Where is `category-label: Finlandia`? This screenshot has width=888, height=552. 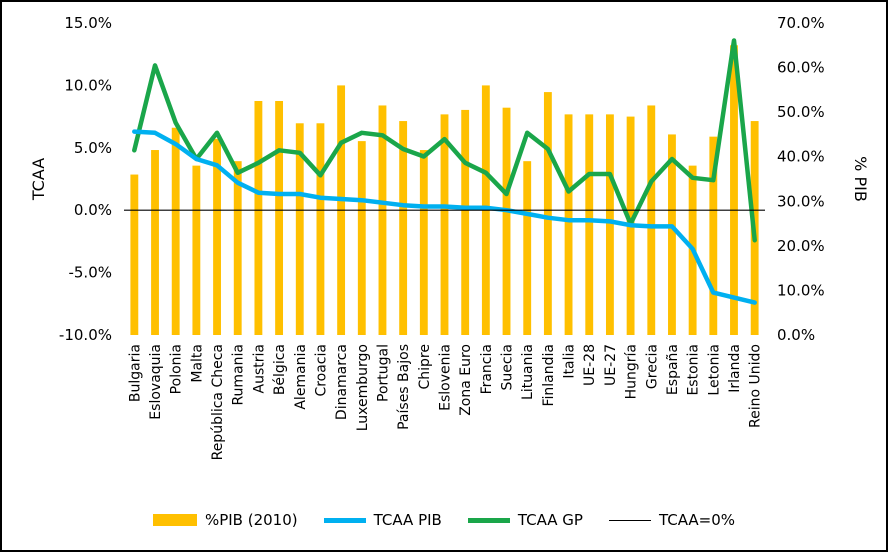
category-label: Finlandia is located at coordinates (549, 375).